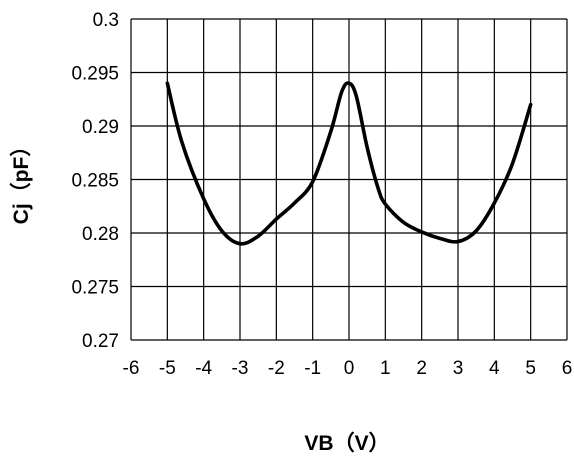  What do you see at coordinates (458, 368) in the screenshot?
I see `x-tick-label: 3` at bounding box center [458, 368].